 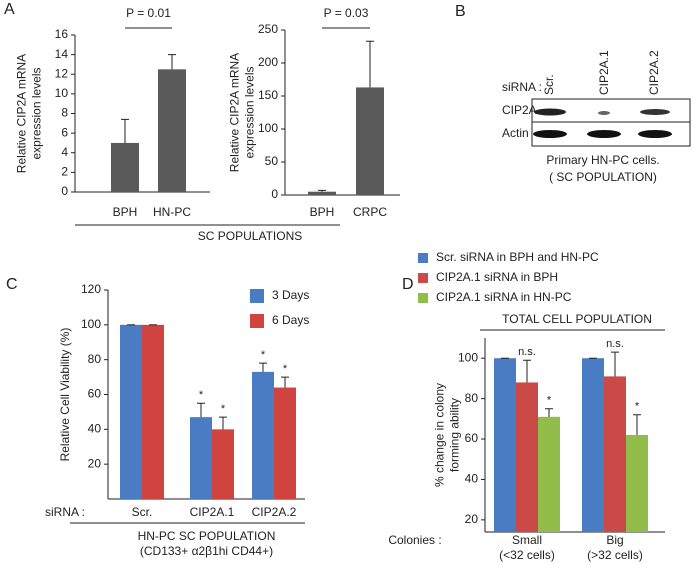 I want to click on legend-label: CIP2A.1 siRNA in HN-PC, so click(x=504, y=297).